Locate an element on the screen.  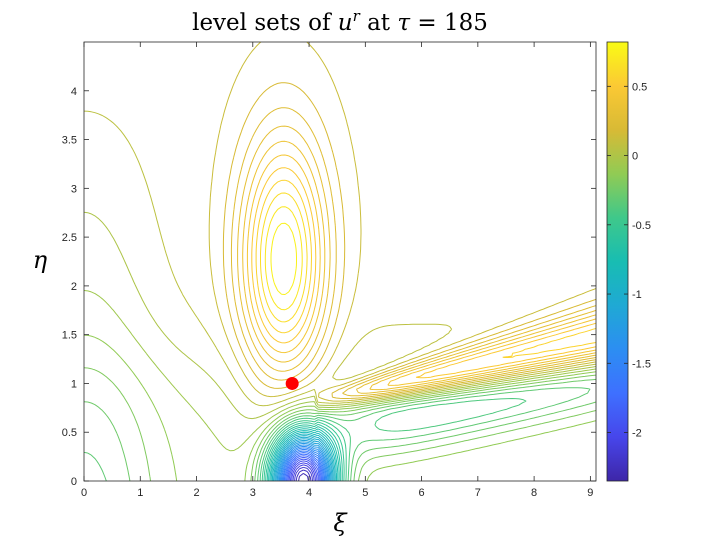
colorbar-ticks: 0.5 0 -0.5 -1 -1.5 -2 is located at coordinates (629, 260).